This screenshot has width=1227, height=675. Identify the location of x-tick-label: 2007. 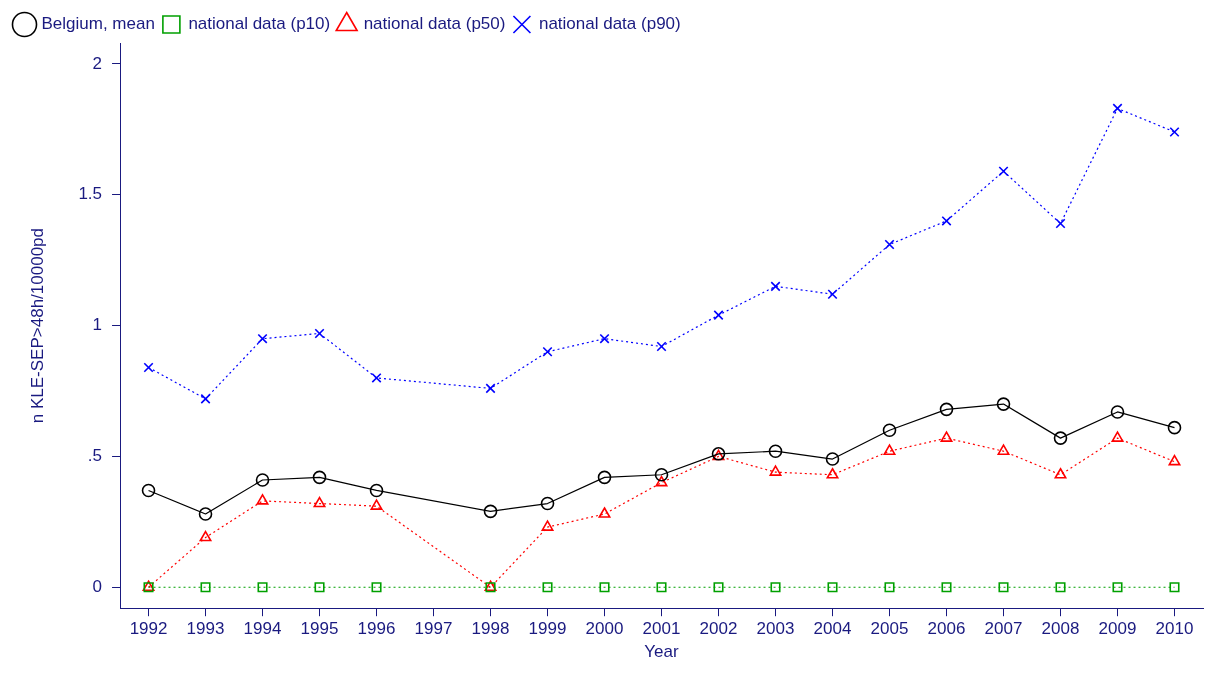
(1003, 629).